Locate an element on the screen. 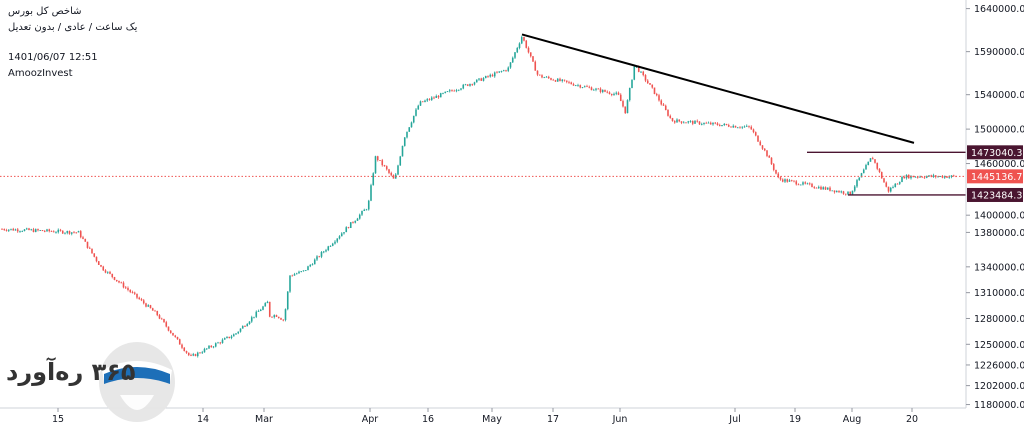 The width and height of the screenshot is (1024, 425). y-tick-label-11: 1226000.00 is located at coordinates (999, 365).